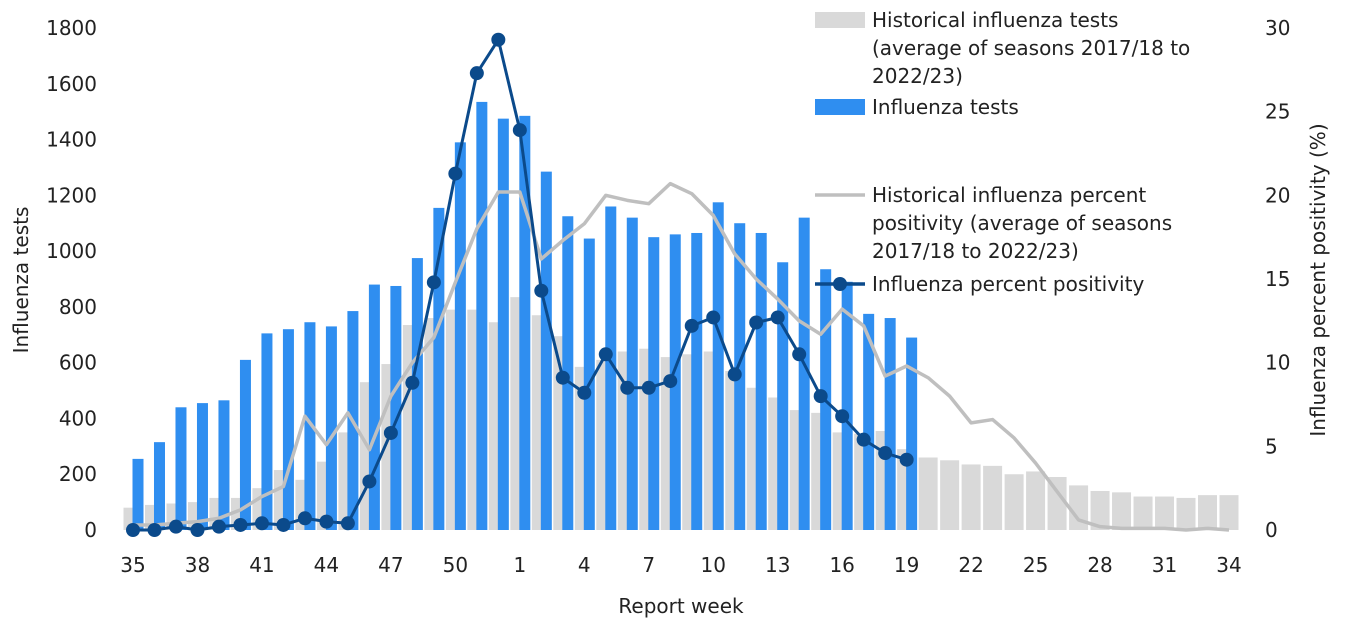 Image resolution: width=1348 pixels, height=620 pixels. I want to click on y2-axis-title: Influenza percent positivity (%), so click(1318, 279).